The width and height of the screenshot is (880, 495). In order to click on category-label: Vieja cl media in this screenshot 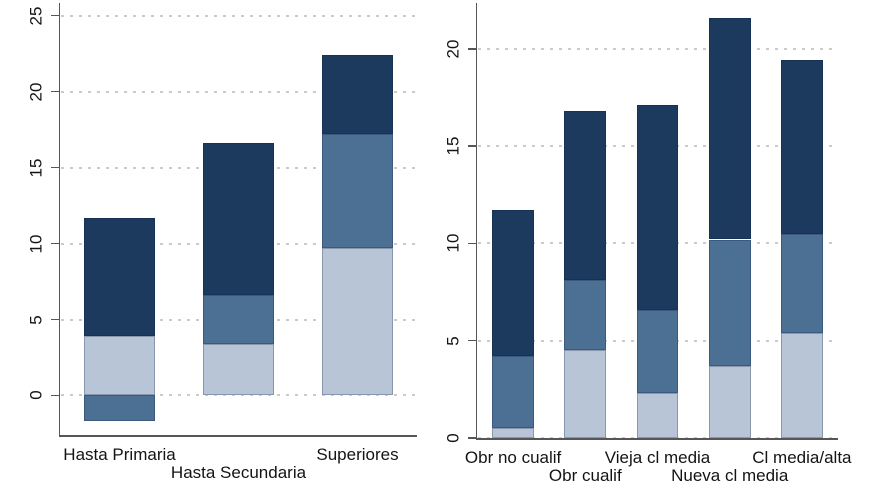, I will do `click(657, 457)`.